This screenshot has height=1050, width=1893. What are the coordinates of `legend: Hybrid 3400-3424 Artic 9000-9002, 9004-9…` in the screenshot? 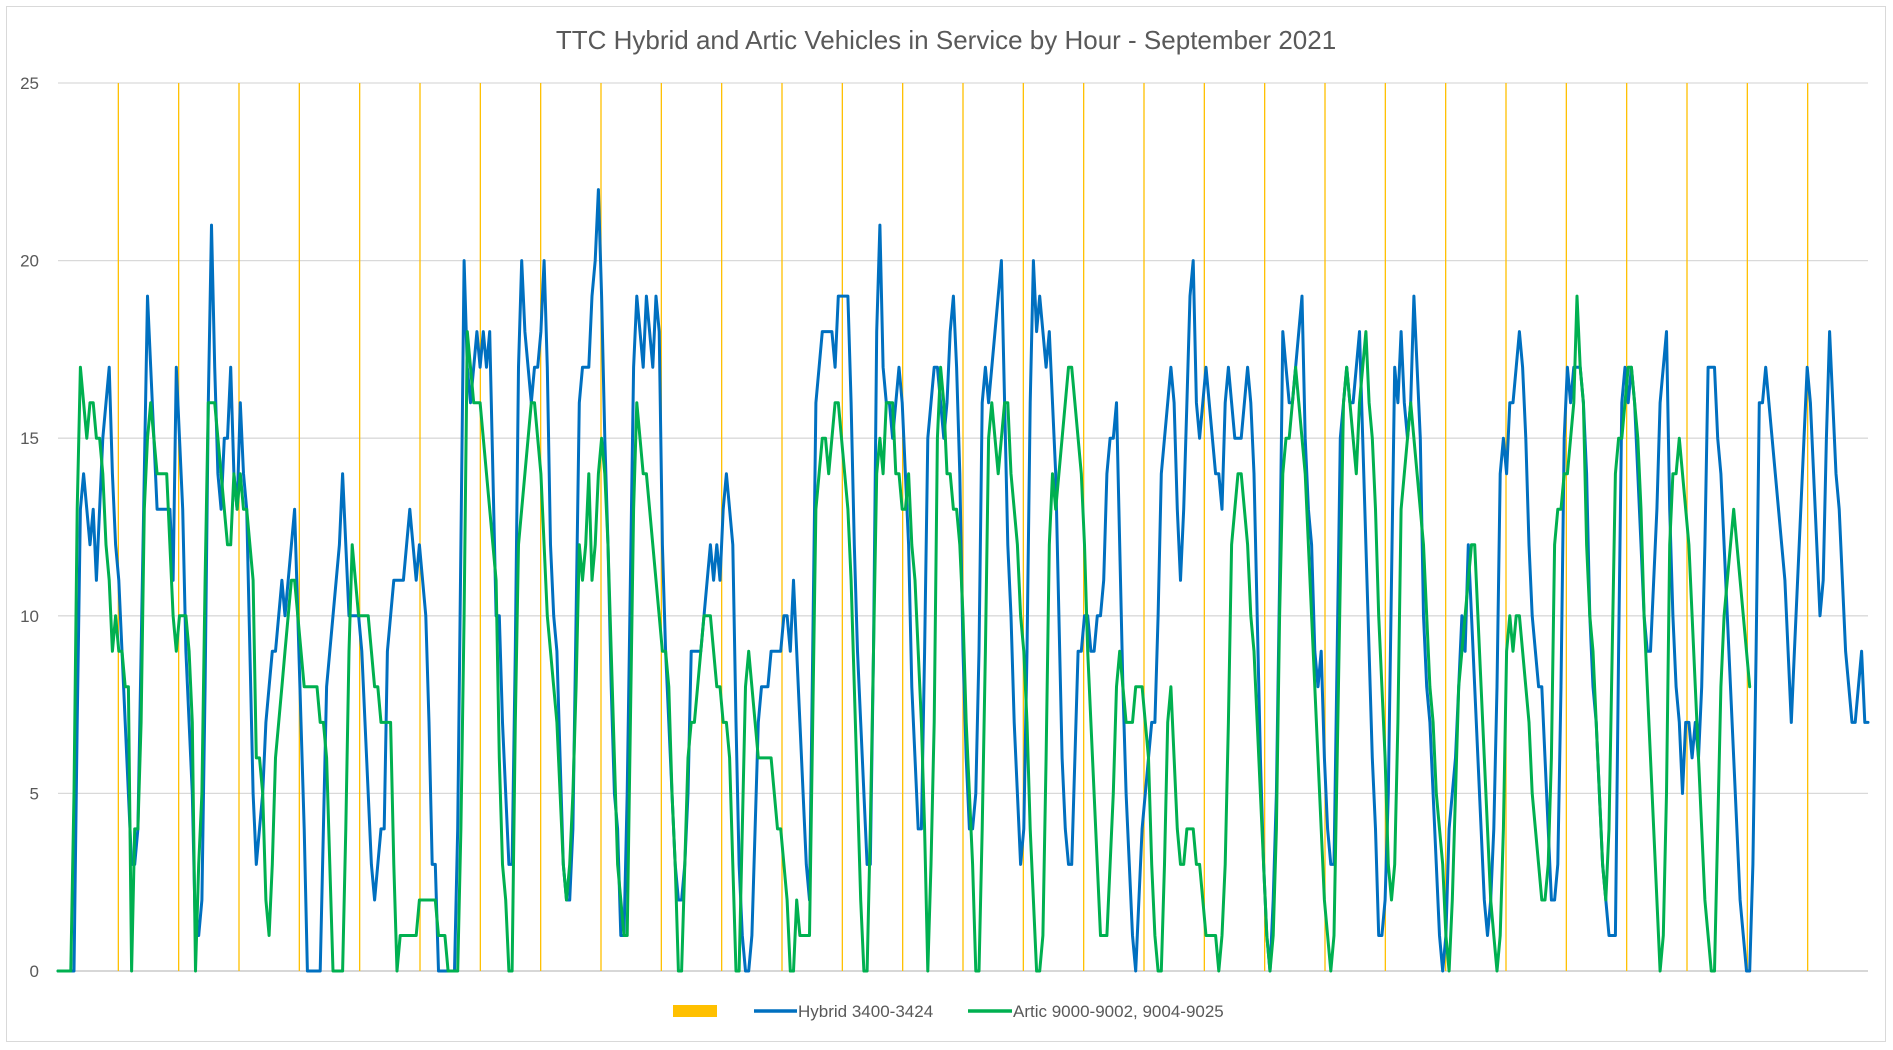 It's located at (948, 1011).